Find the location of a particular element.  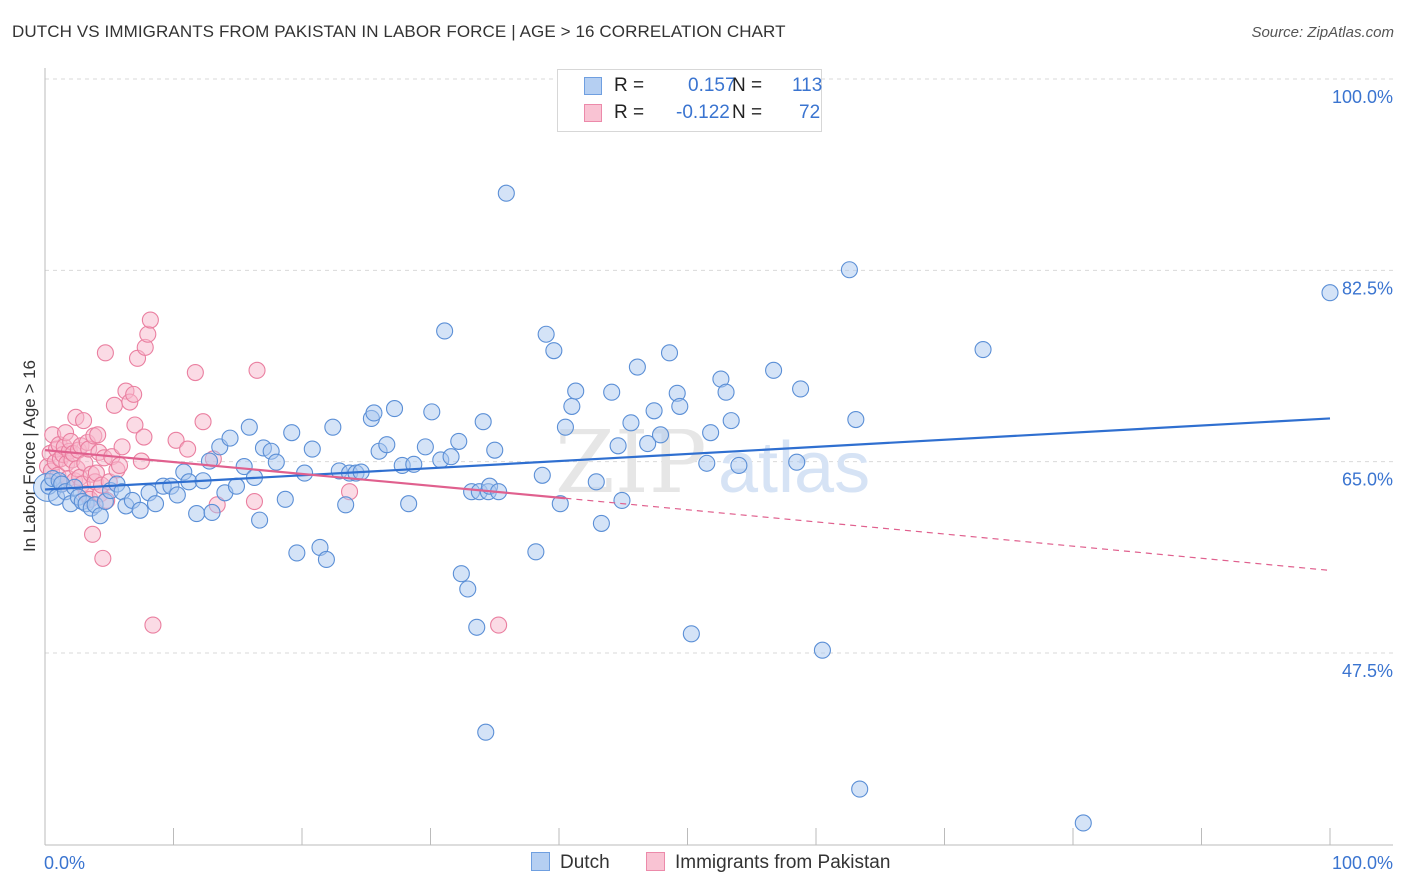

pakistan-swatch is located at coordinates (593, 113).